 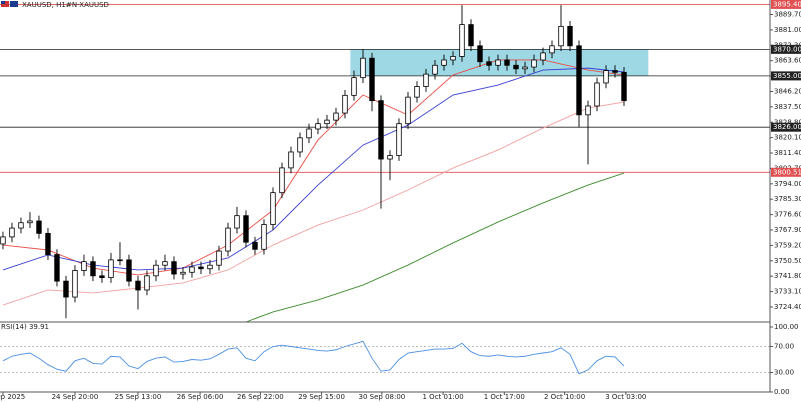 I want to click on header: XAUUSD, H1: #N-XAUUSD RSI(14) 39.91, so click(x=55, y=166).